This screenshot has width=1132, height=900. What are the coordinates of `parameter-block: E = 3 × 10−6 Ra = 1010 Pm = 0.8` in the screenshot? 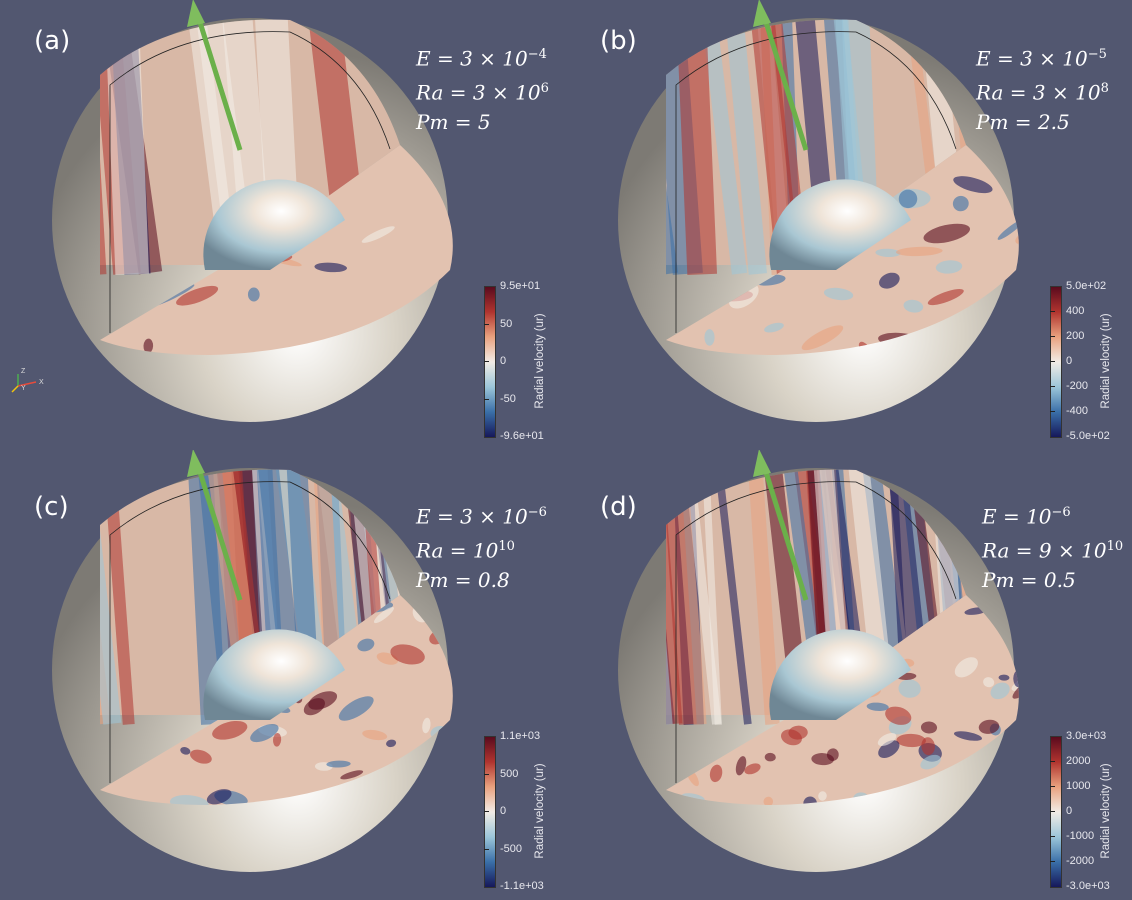 It's located at (481, 546).